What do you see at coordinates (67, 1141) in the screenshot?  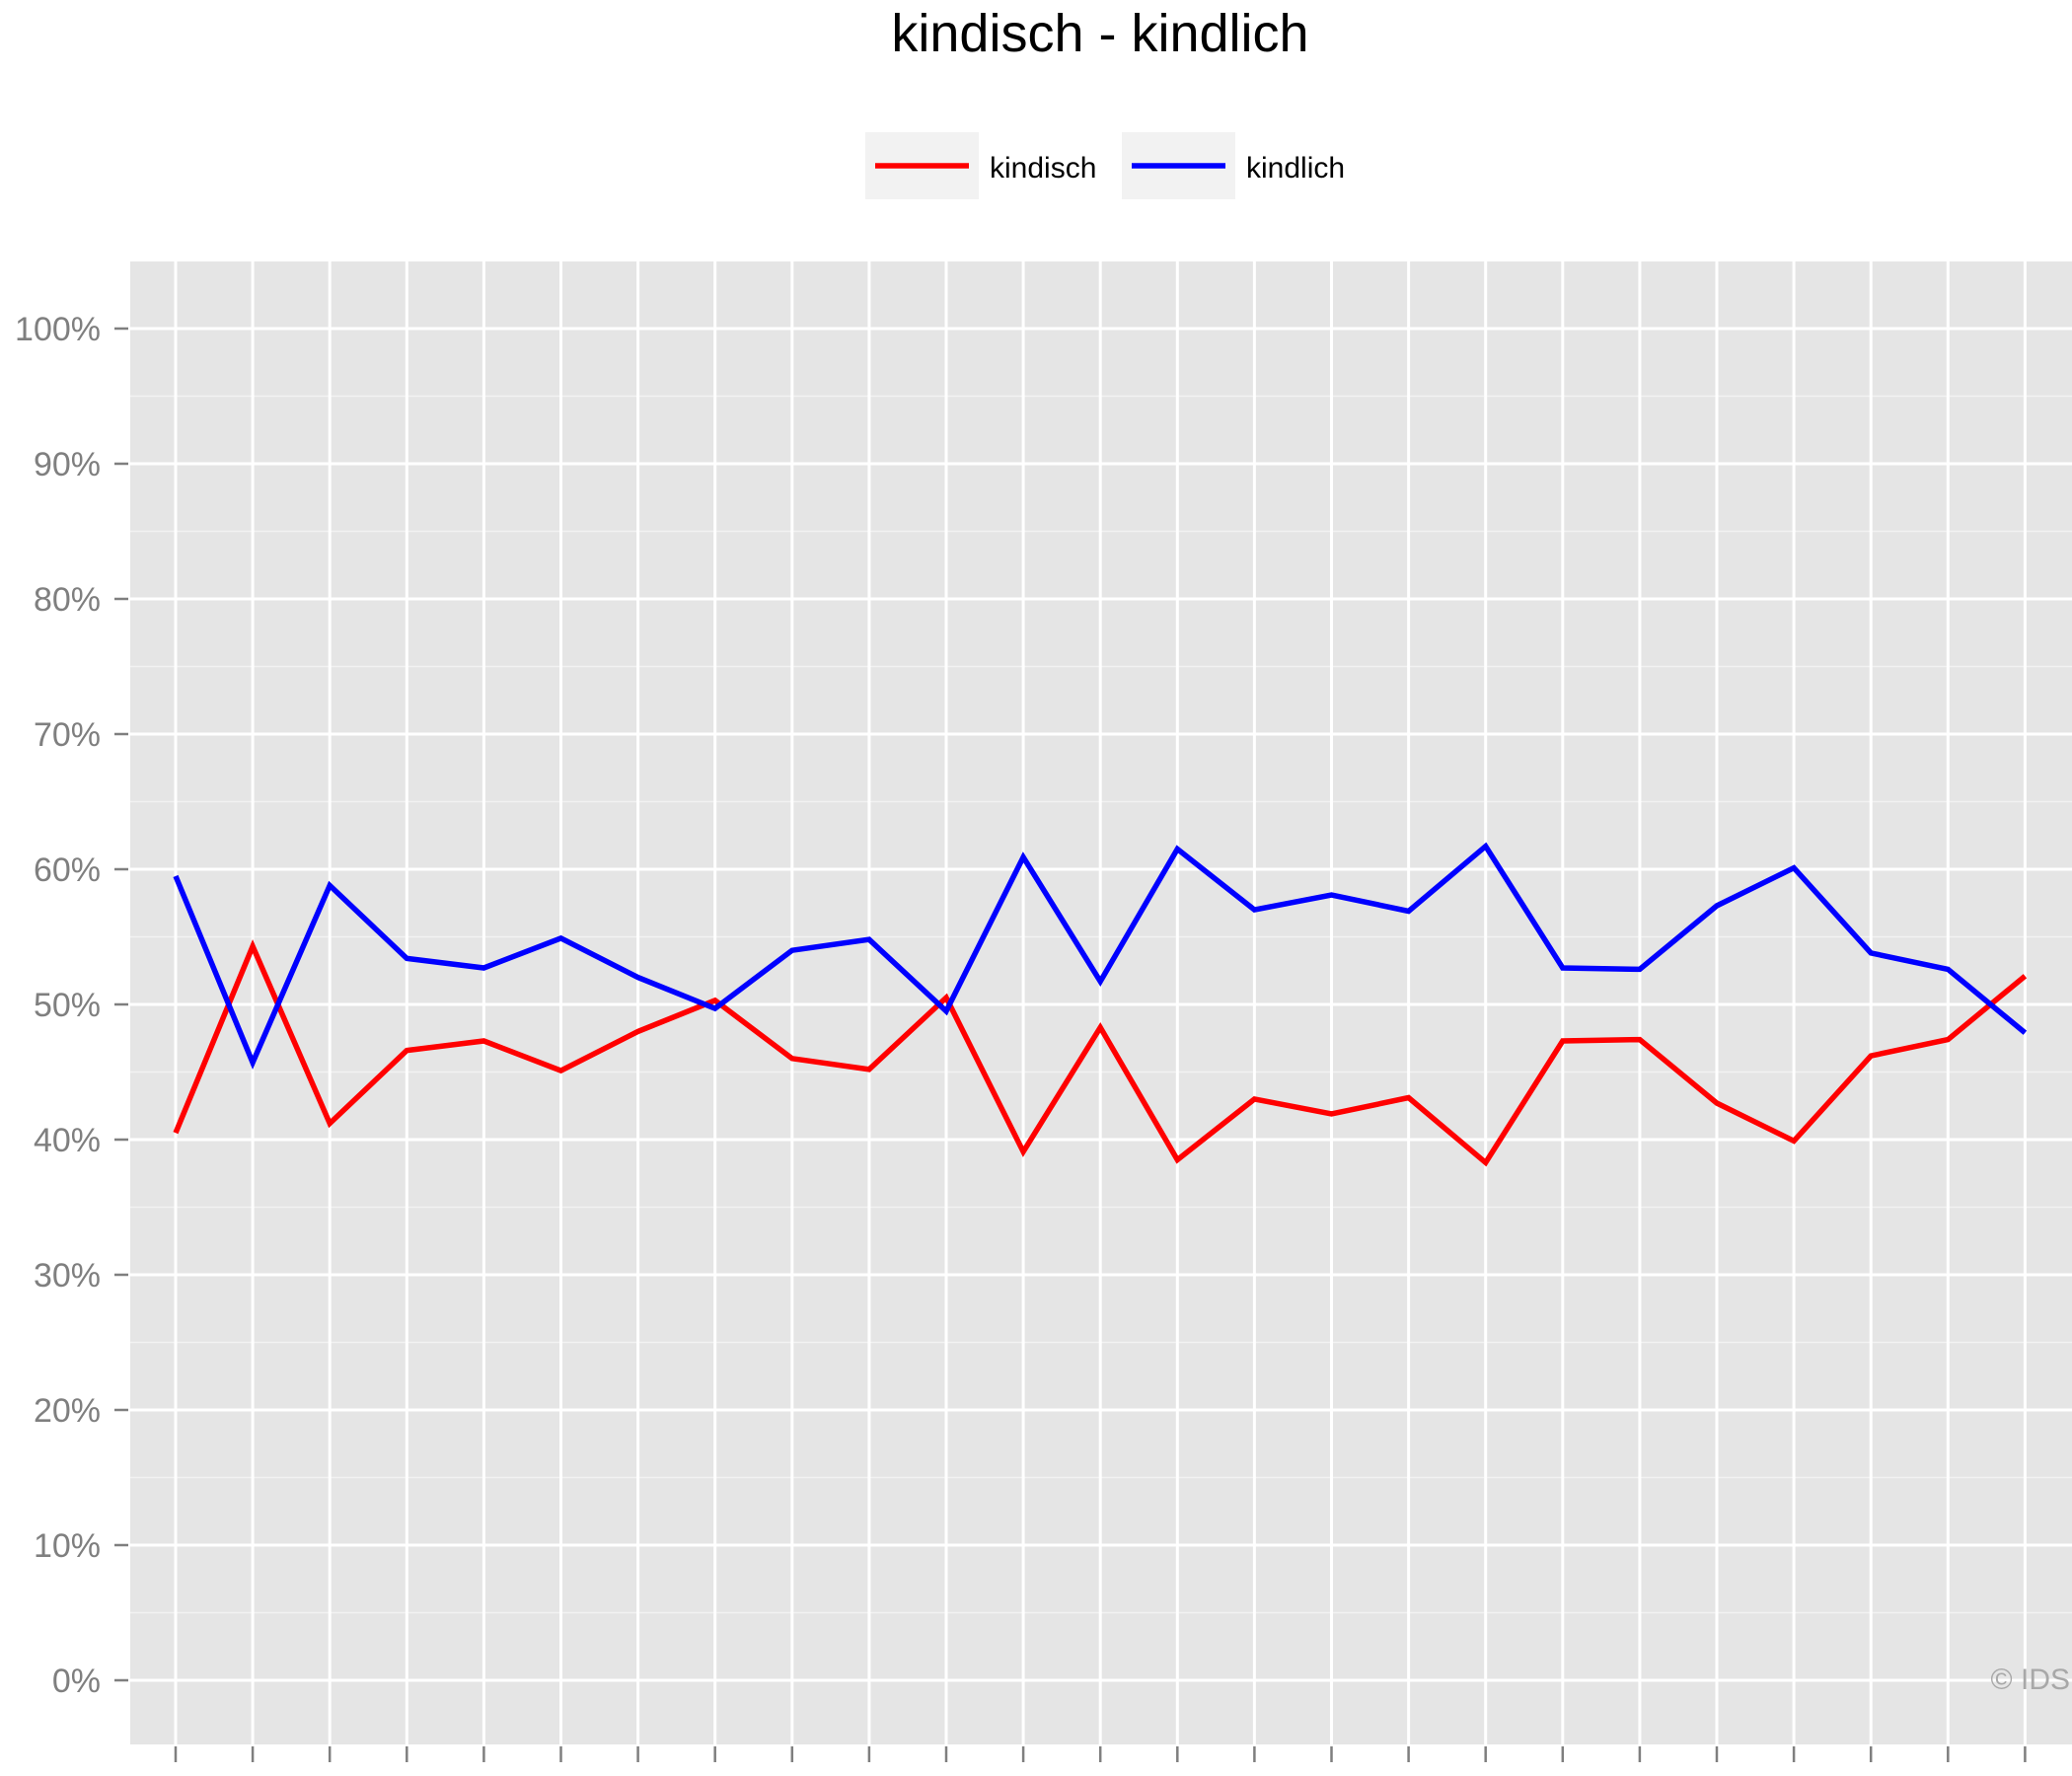 I see `y-tick-label: 40%` at bounding box center [67, 1141].